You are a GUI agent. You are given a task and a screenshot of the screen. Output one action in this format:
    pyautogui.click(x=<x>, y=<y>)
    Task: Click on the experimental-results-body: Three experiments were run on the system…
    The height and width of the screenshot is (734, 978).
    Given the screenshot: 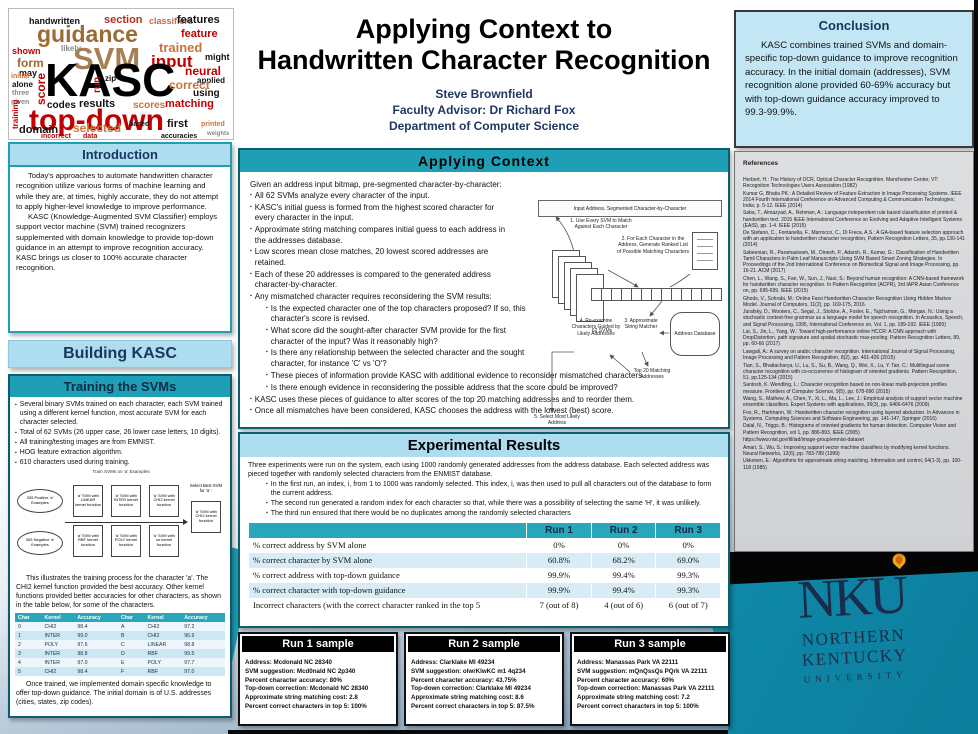 What is the action you would take?
    pyautogui.click(x=484, y=535)
    